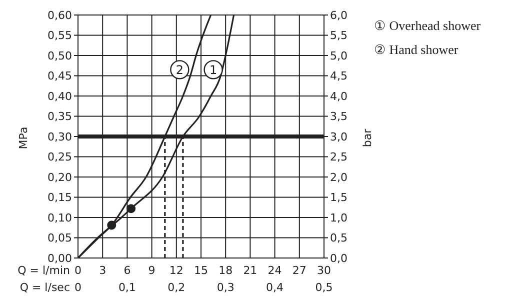 This screenshot has width=508, height=301. I want to click on y2-tick-label: 5,0, so click(339, 55).